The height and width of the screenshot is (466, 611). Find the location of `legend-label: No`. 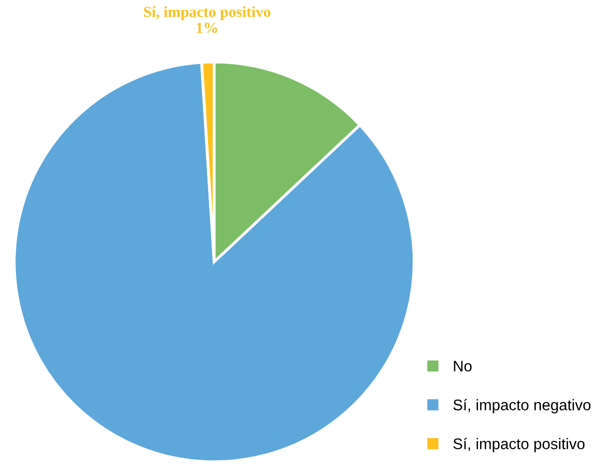

legend-label: No is located at coordinates (463, 366).